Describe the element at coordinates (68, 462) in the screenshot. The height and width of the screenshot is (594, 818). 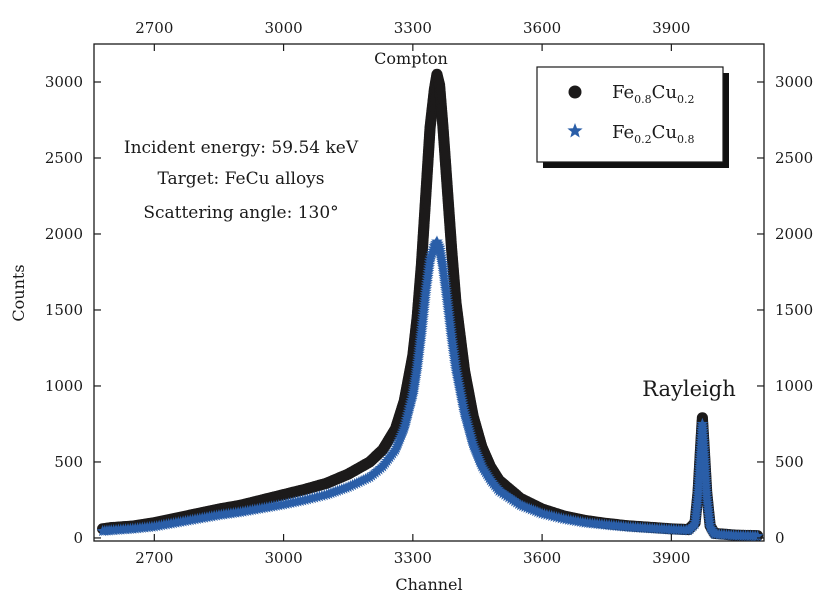
I see `y-tick-label-left: 500` at that location.